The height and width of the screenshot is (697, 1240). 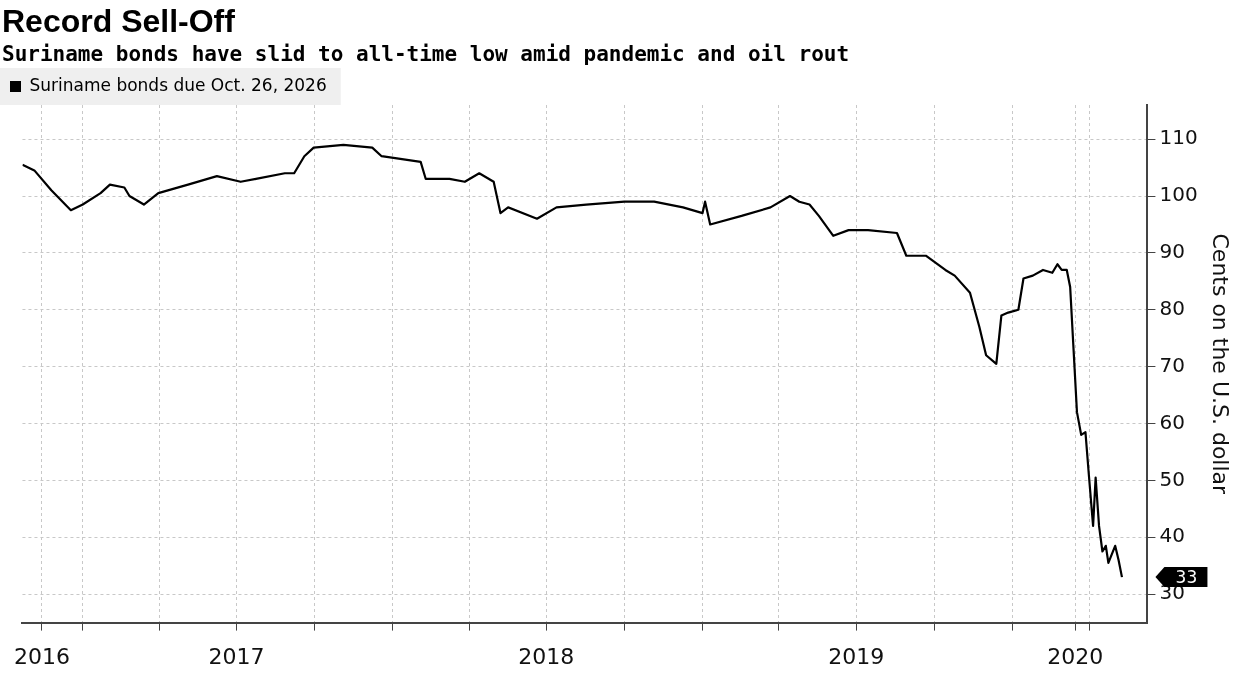 What do you see at coordinates (1178, 194) in the screenshot?
I see `y-tick-label: 100` at bounding box center [1178, 194].